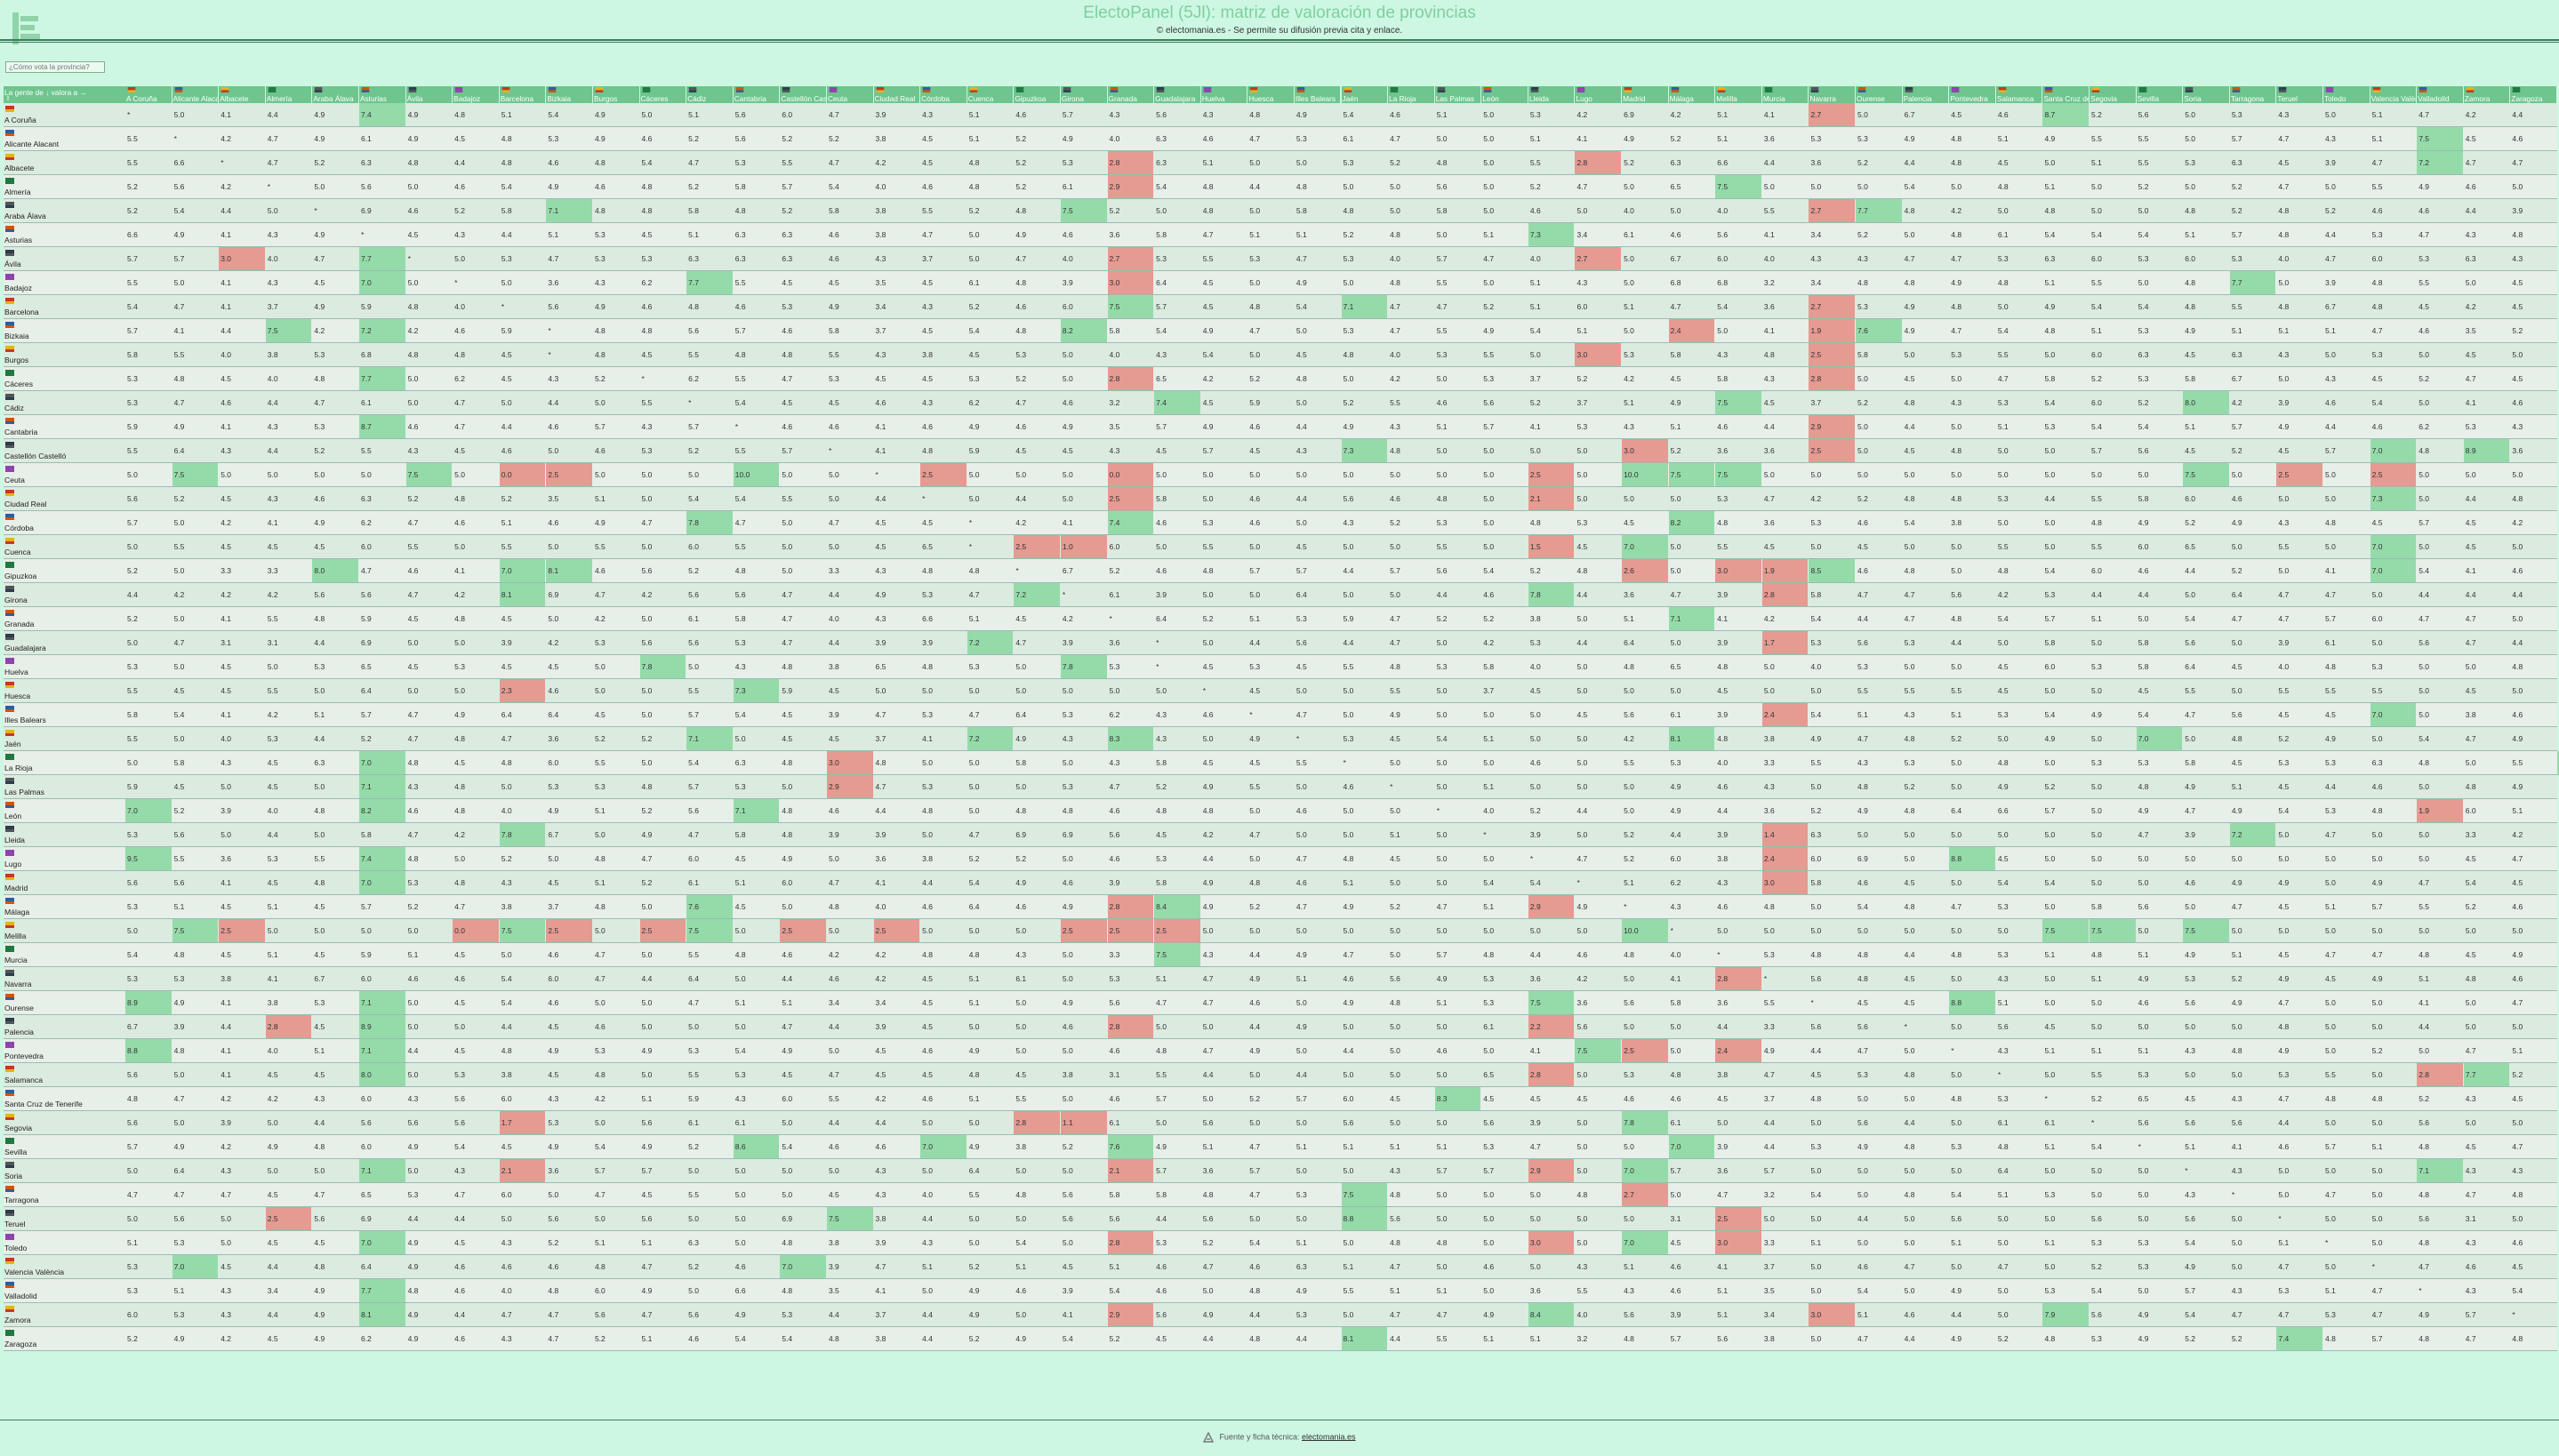 Image resolution: width=2559 pixels, height=1456 pixels. Describe the element at coordinates (335, 94) in the screenshot. I see `column-header: Araba Álava` at that location.